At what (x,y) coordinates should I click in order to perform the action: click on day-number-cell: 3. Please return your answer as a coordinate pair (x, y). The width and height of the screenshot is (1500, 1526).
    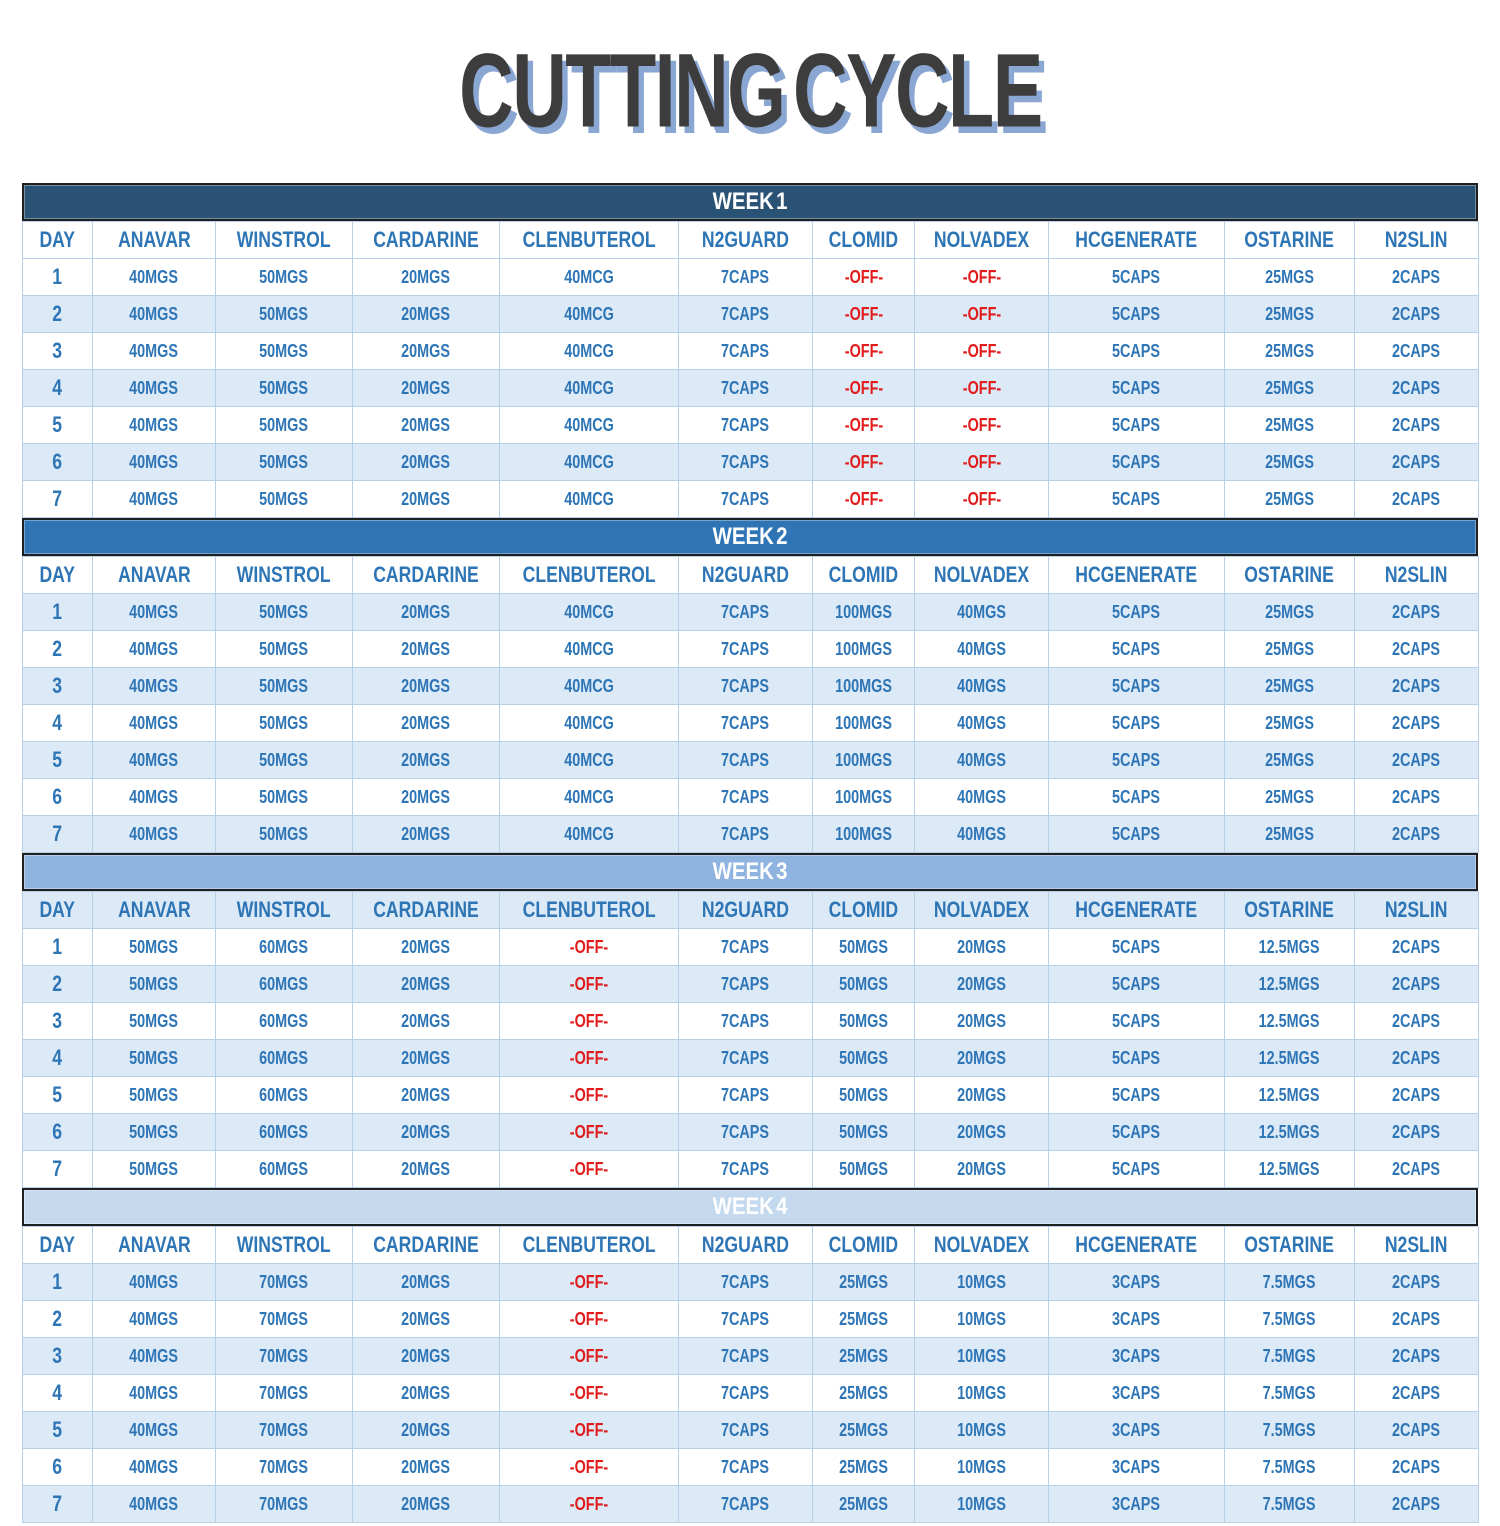
    Looking at the image, I should click on (57, 686).